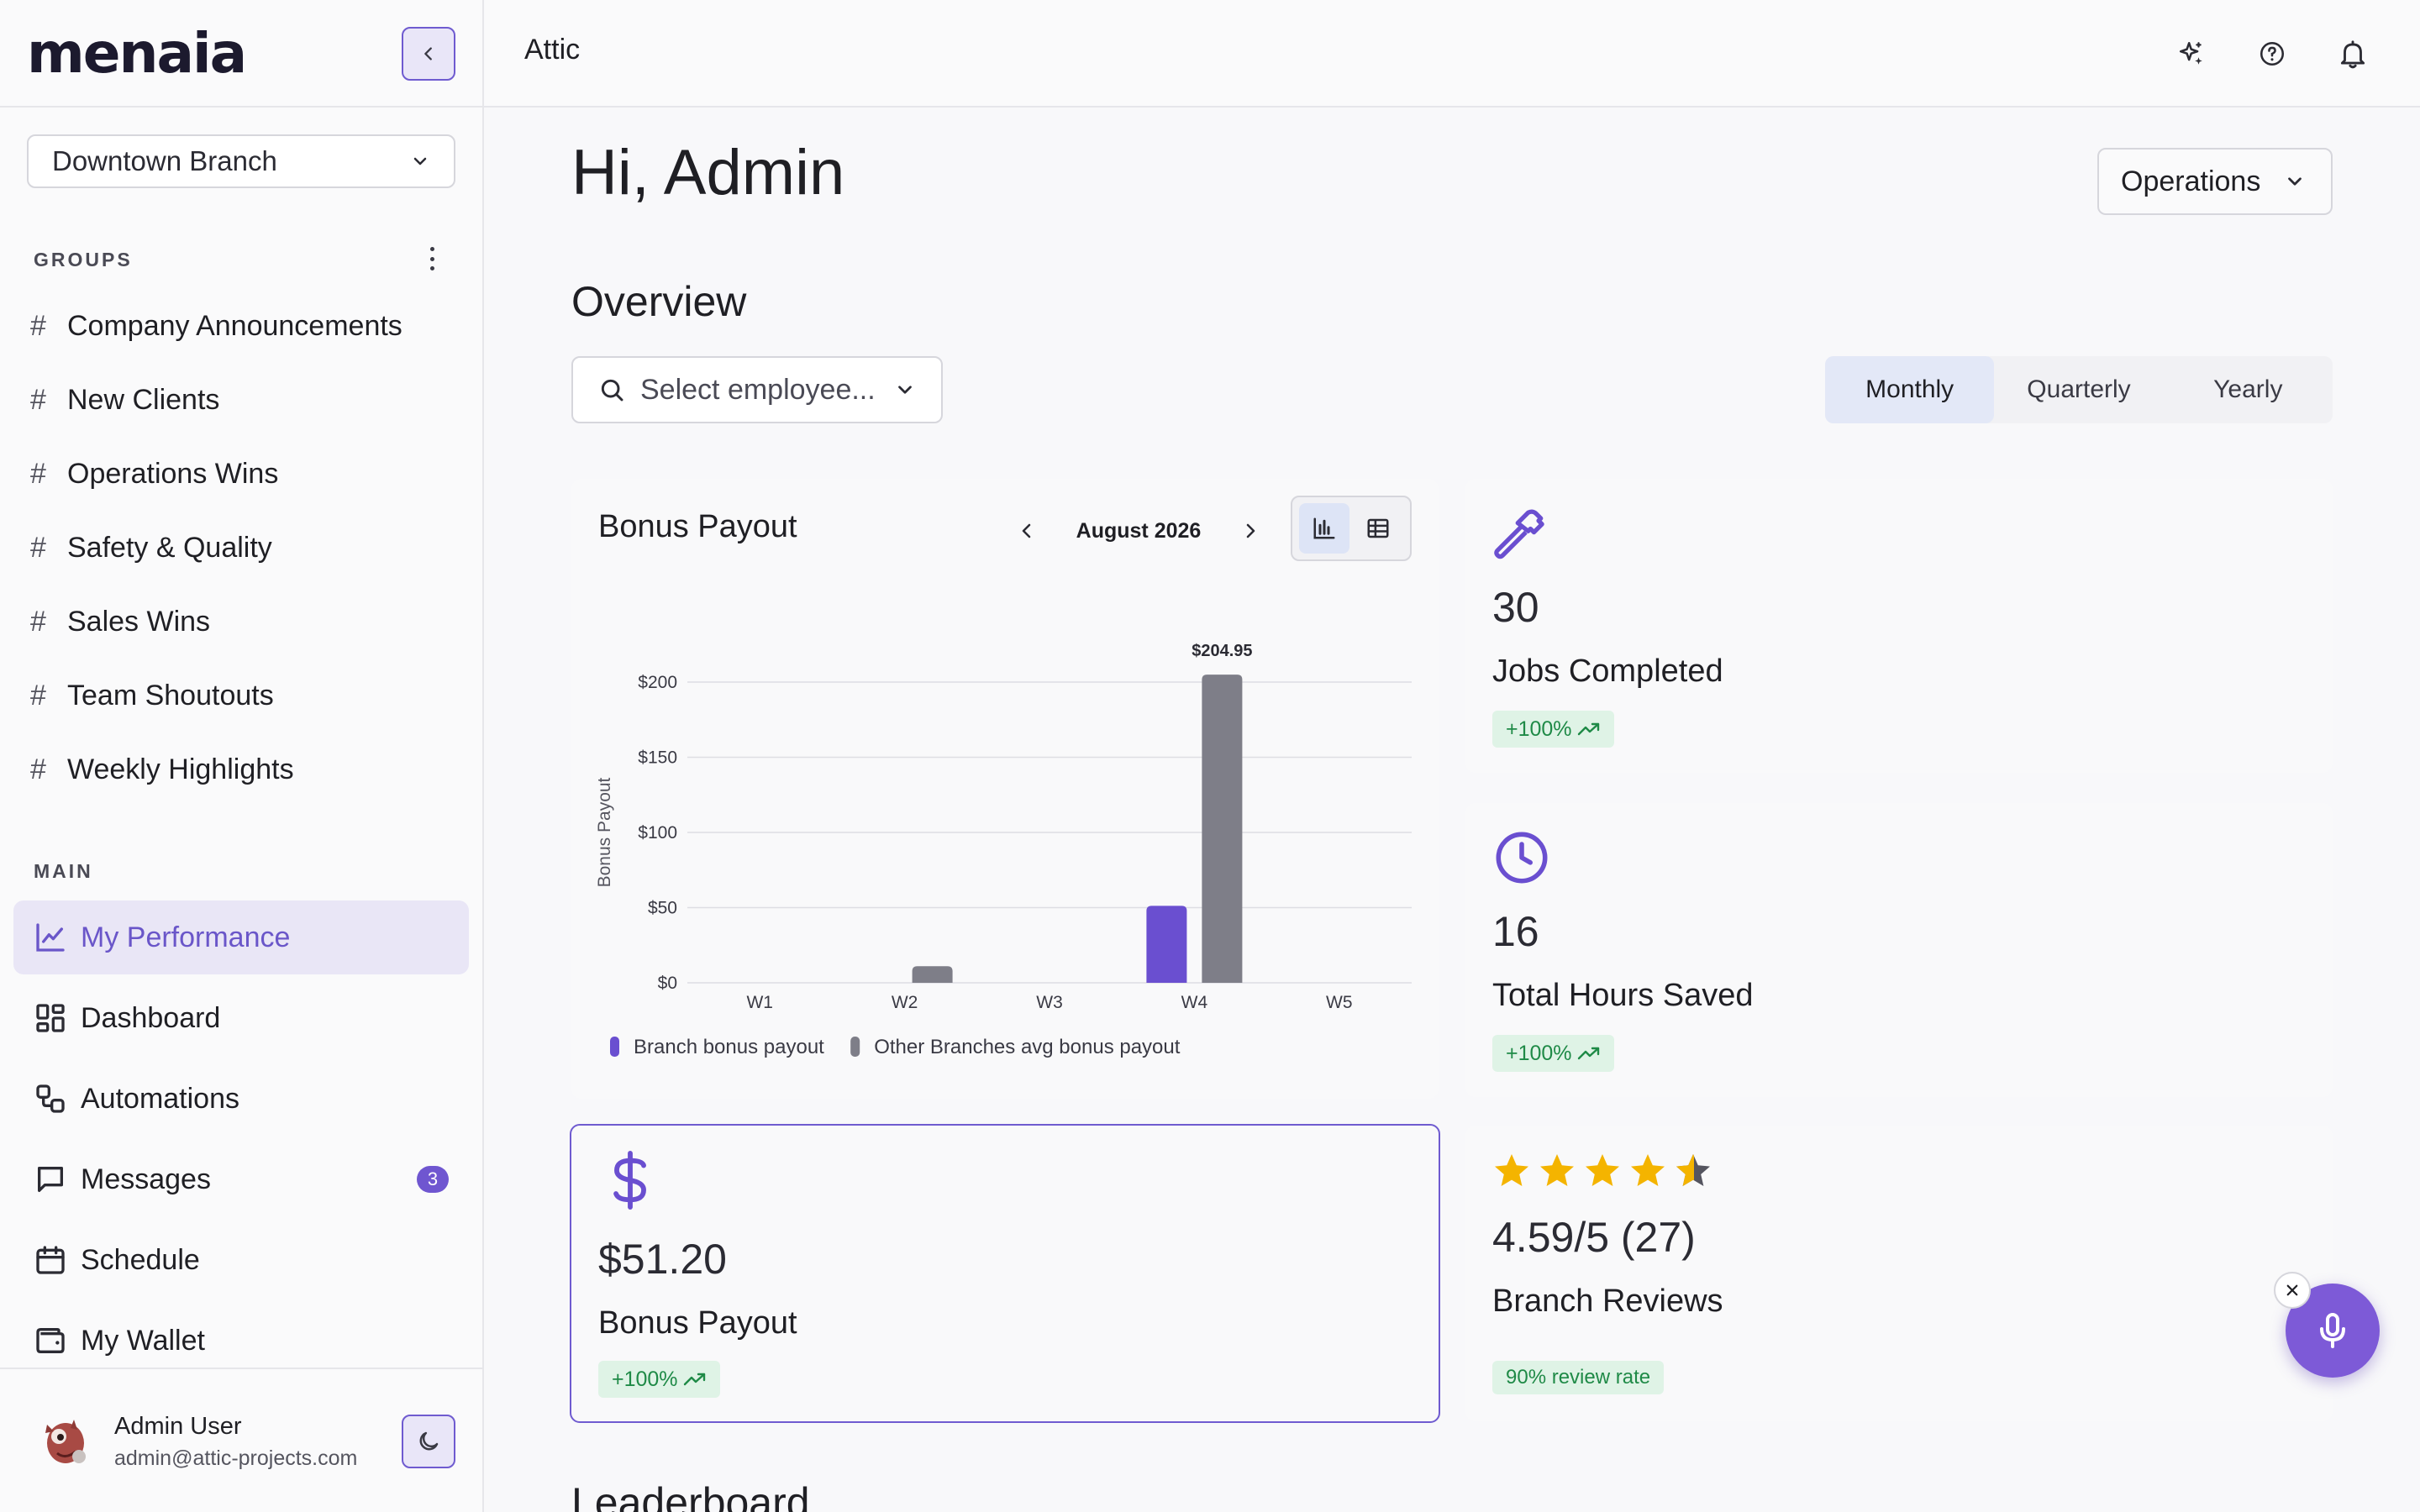 This screenshot has width=2420, height=1512. Describe the element at coordinates (697, 526) in the screenshot. I see `chart-title: Bonus Payout` at that location.